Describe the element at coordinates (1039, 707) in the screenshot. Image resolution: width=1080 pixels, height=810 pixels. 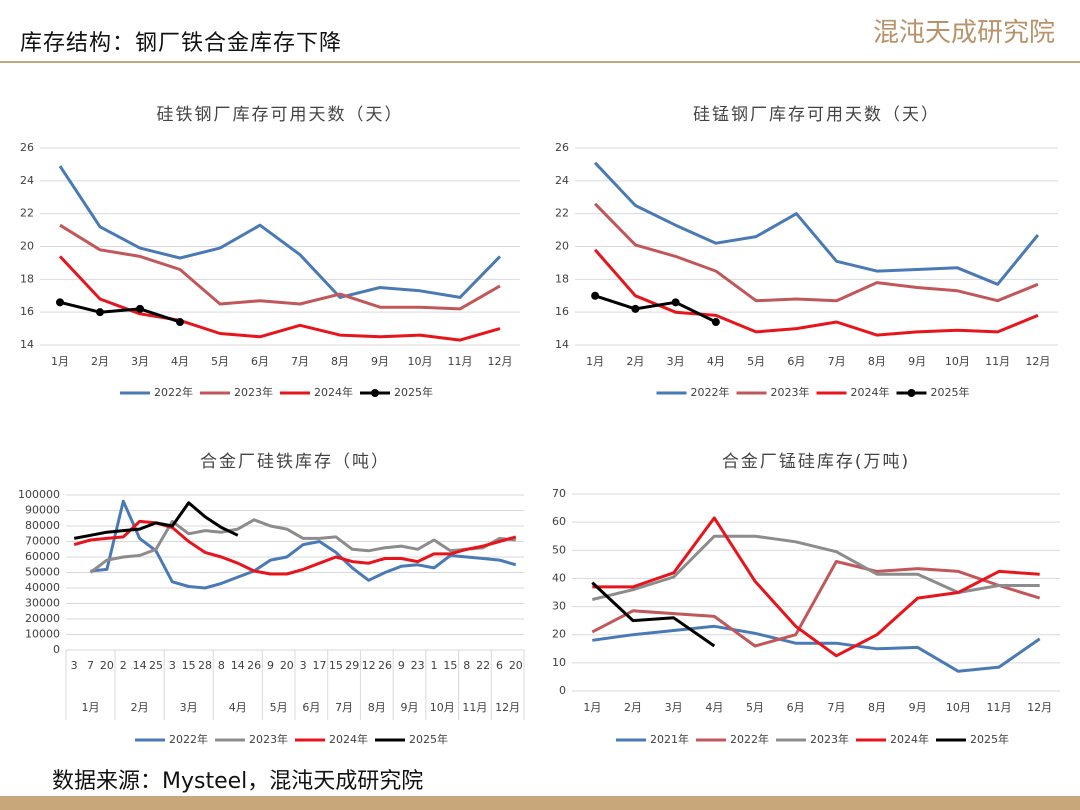
I see `x-tick-label: 12月` at that location.